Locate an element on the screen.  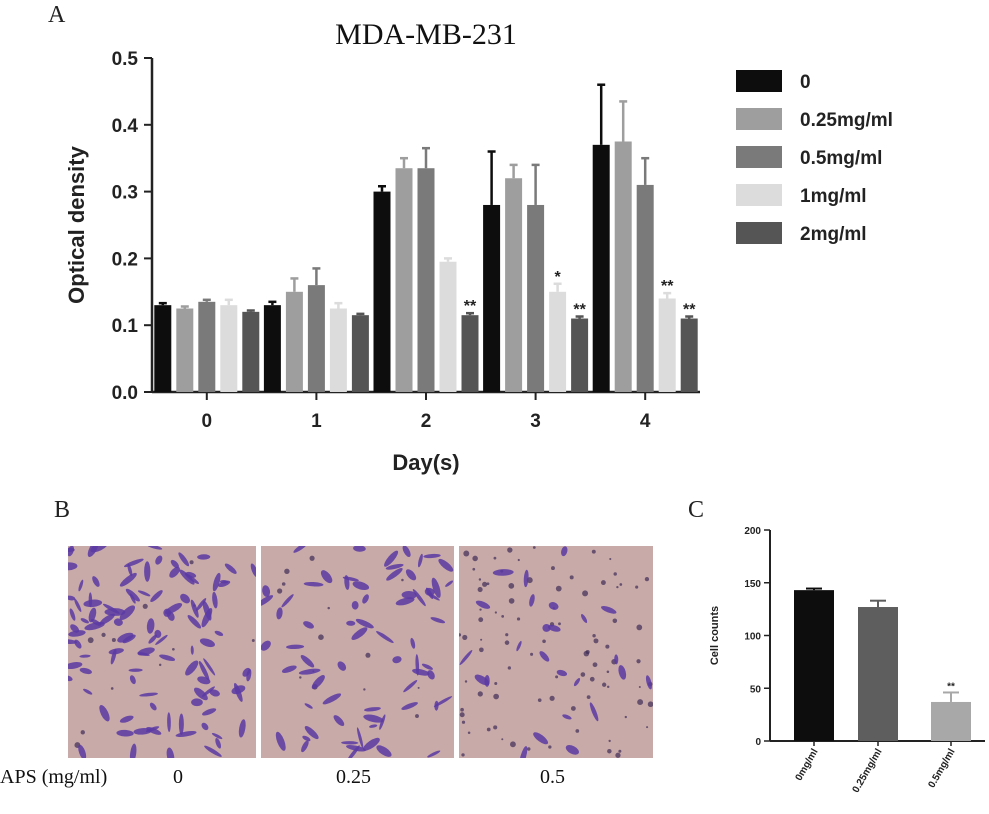
c-x-tick-label: 0.25mg/ml is located at coordinates (868, 771).